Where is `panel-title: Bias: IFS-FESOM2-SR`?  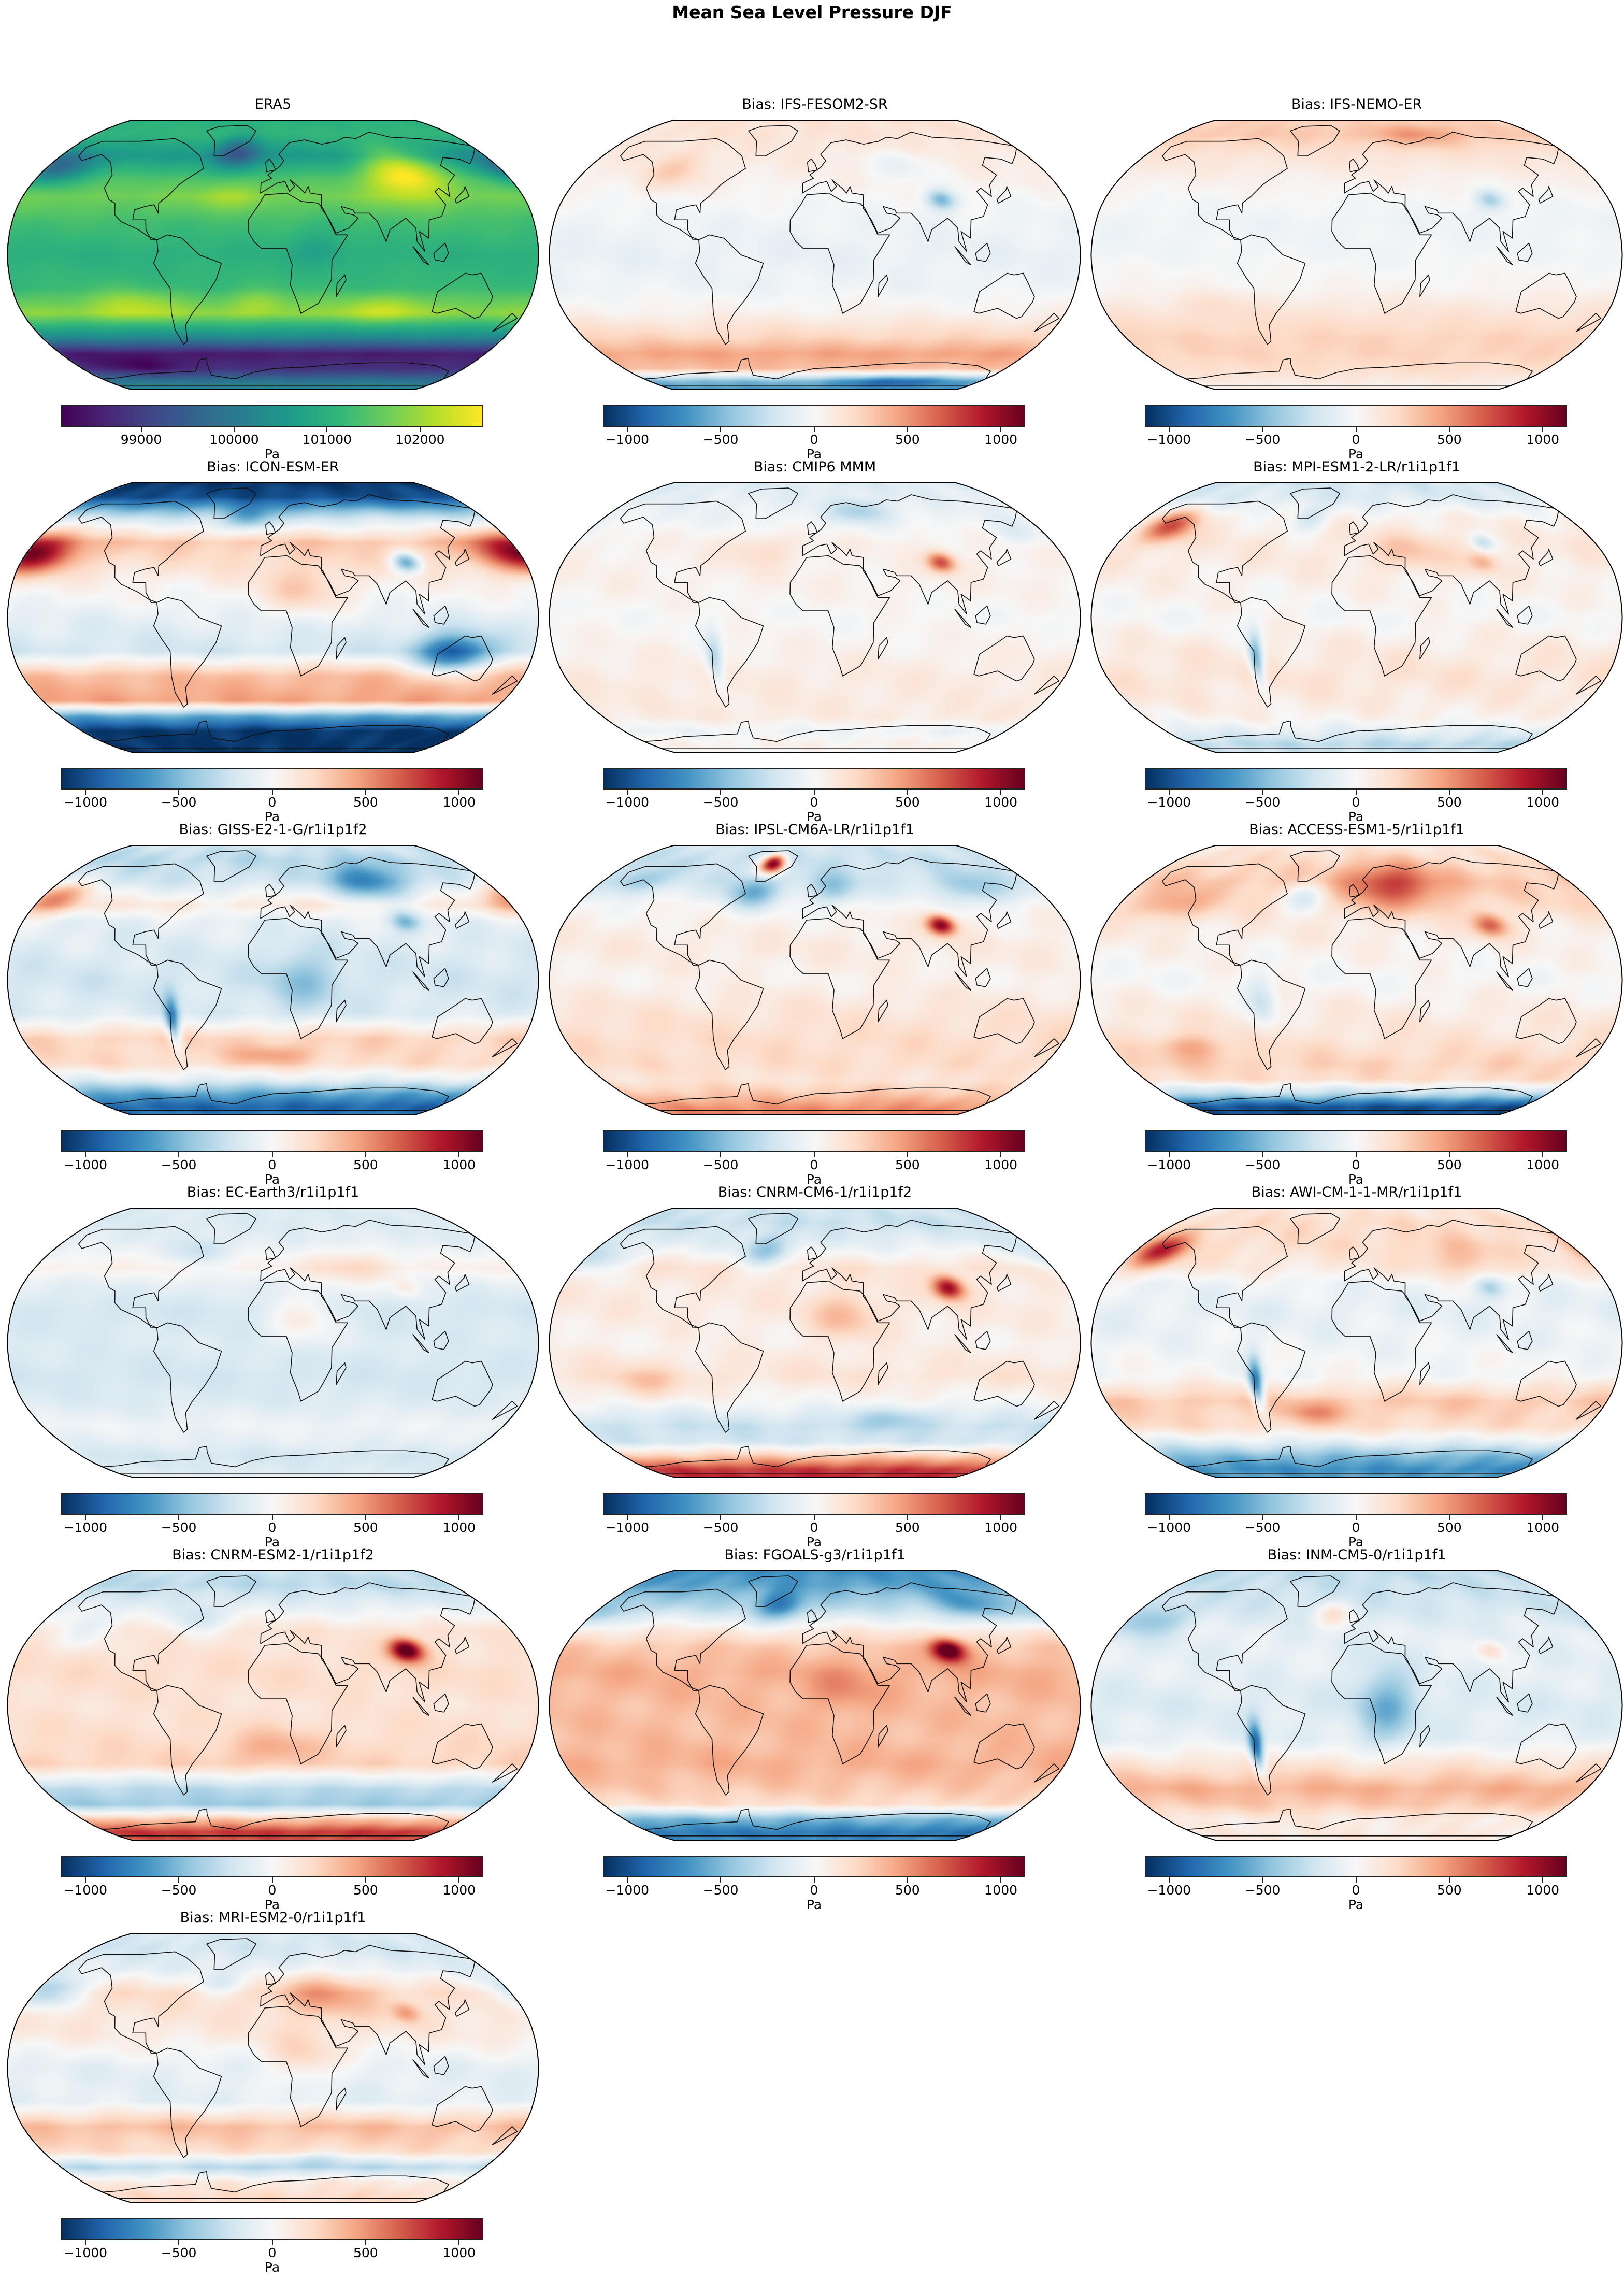 panel-title: Bias: IFS-FESOM2-SR is located at coordinates (815, 104).